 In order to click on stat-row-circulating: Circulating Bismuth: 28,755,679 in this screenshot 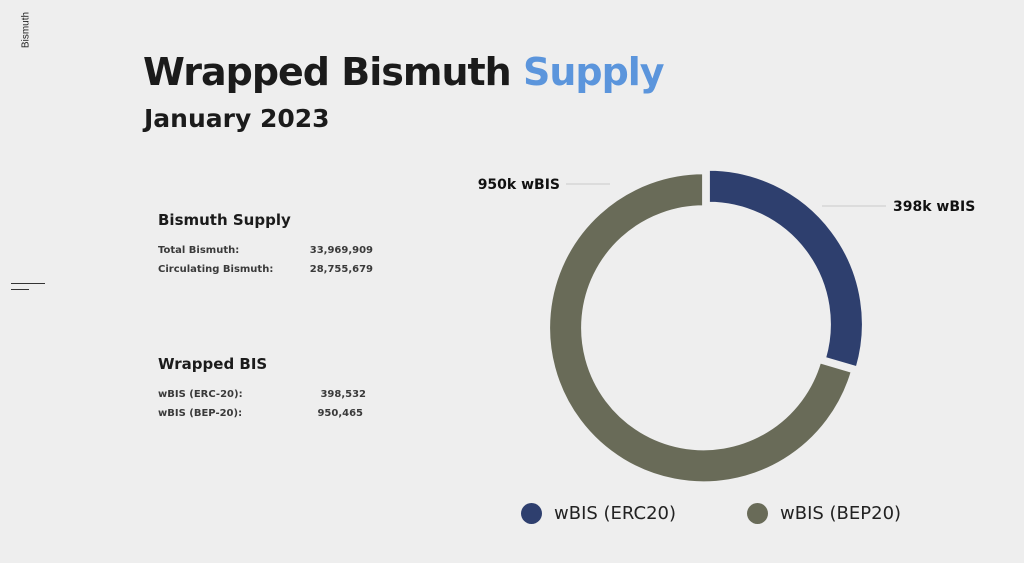, I will do `click(265, 273)`.